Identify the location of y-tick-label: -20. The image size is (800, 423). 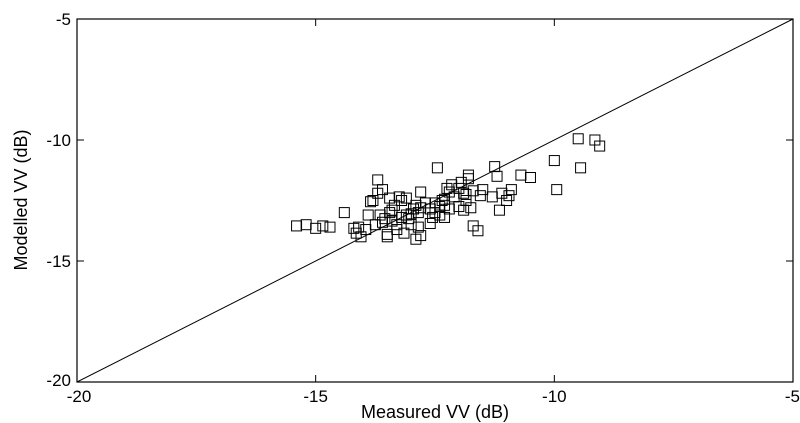
(58, 380).